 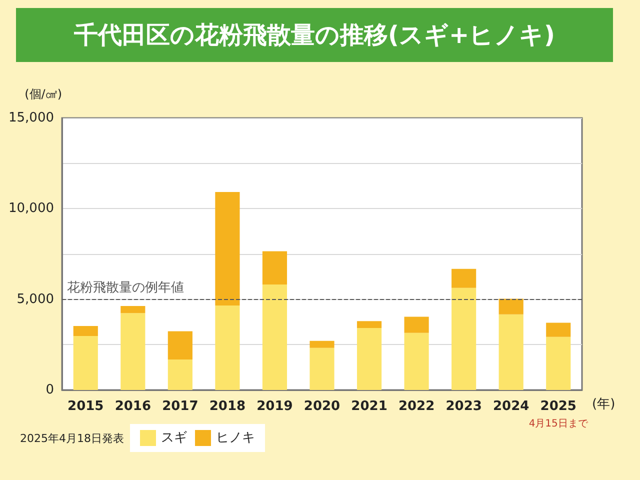 What do you see at coordinates (43, 94) in the screenshot?
I see `y-axis-title: (個/㎠)` at bounding box center [43, 94].